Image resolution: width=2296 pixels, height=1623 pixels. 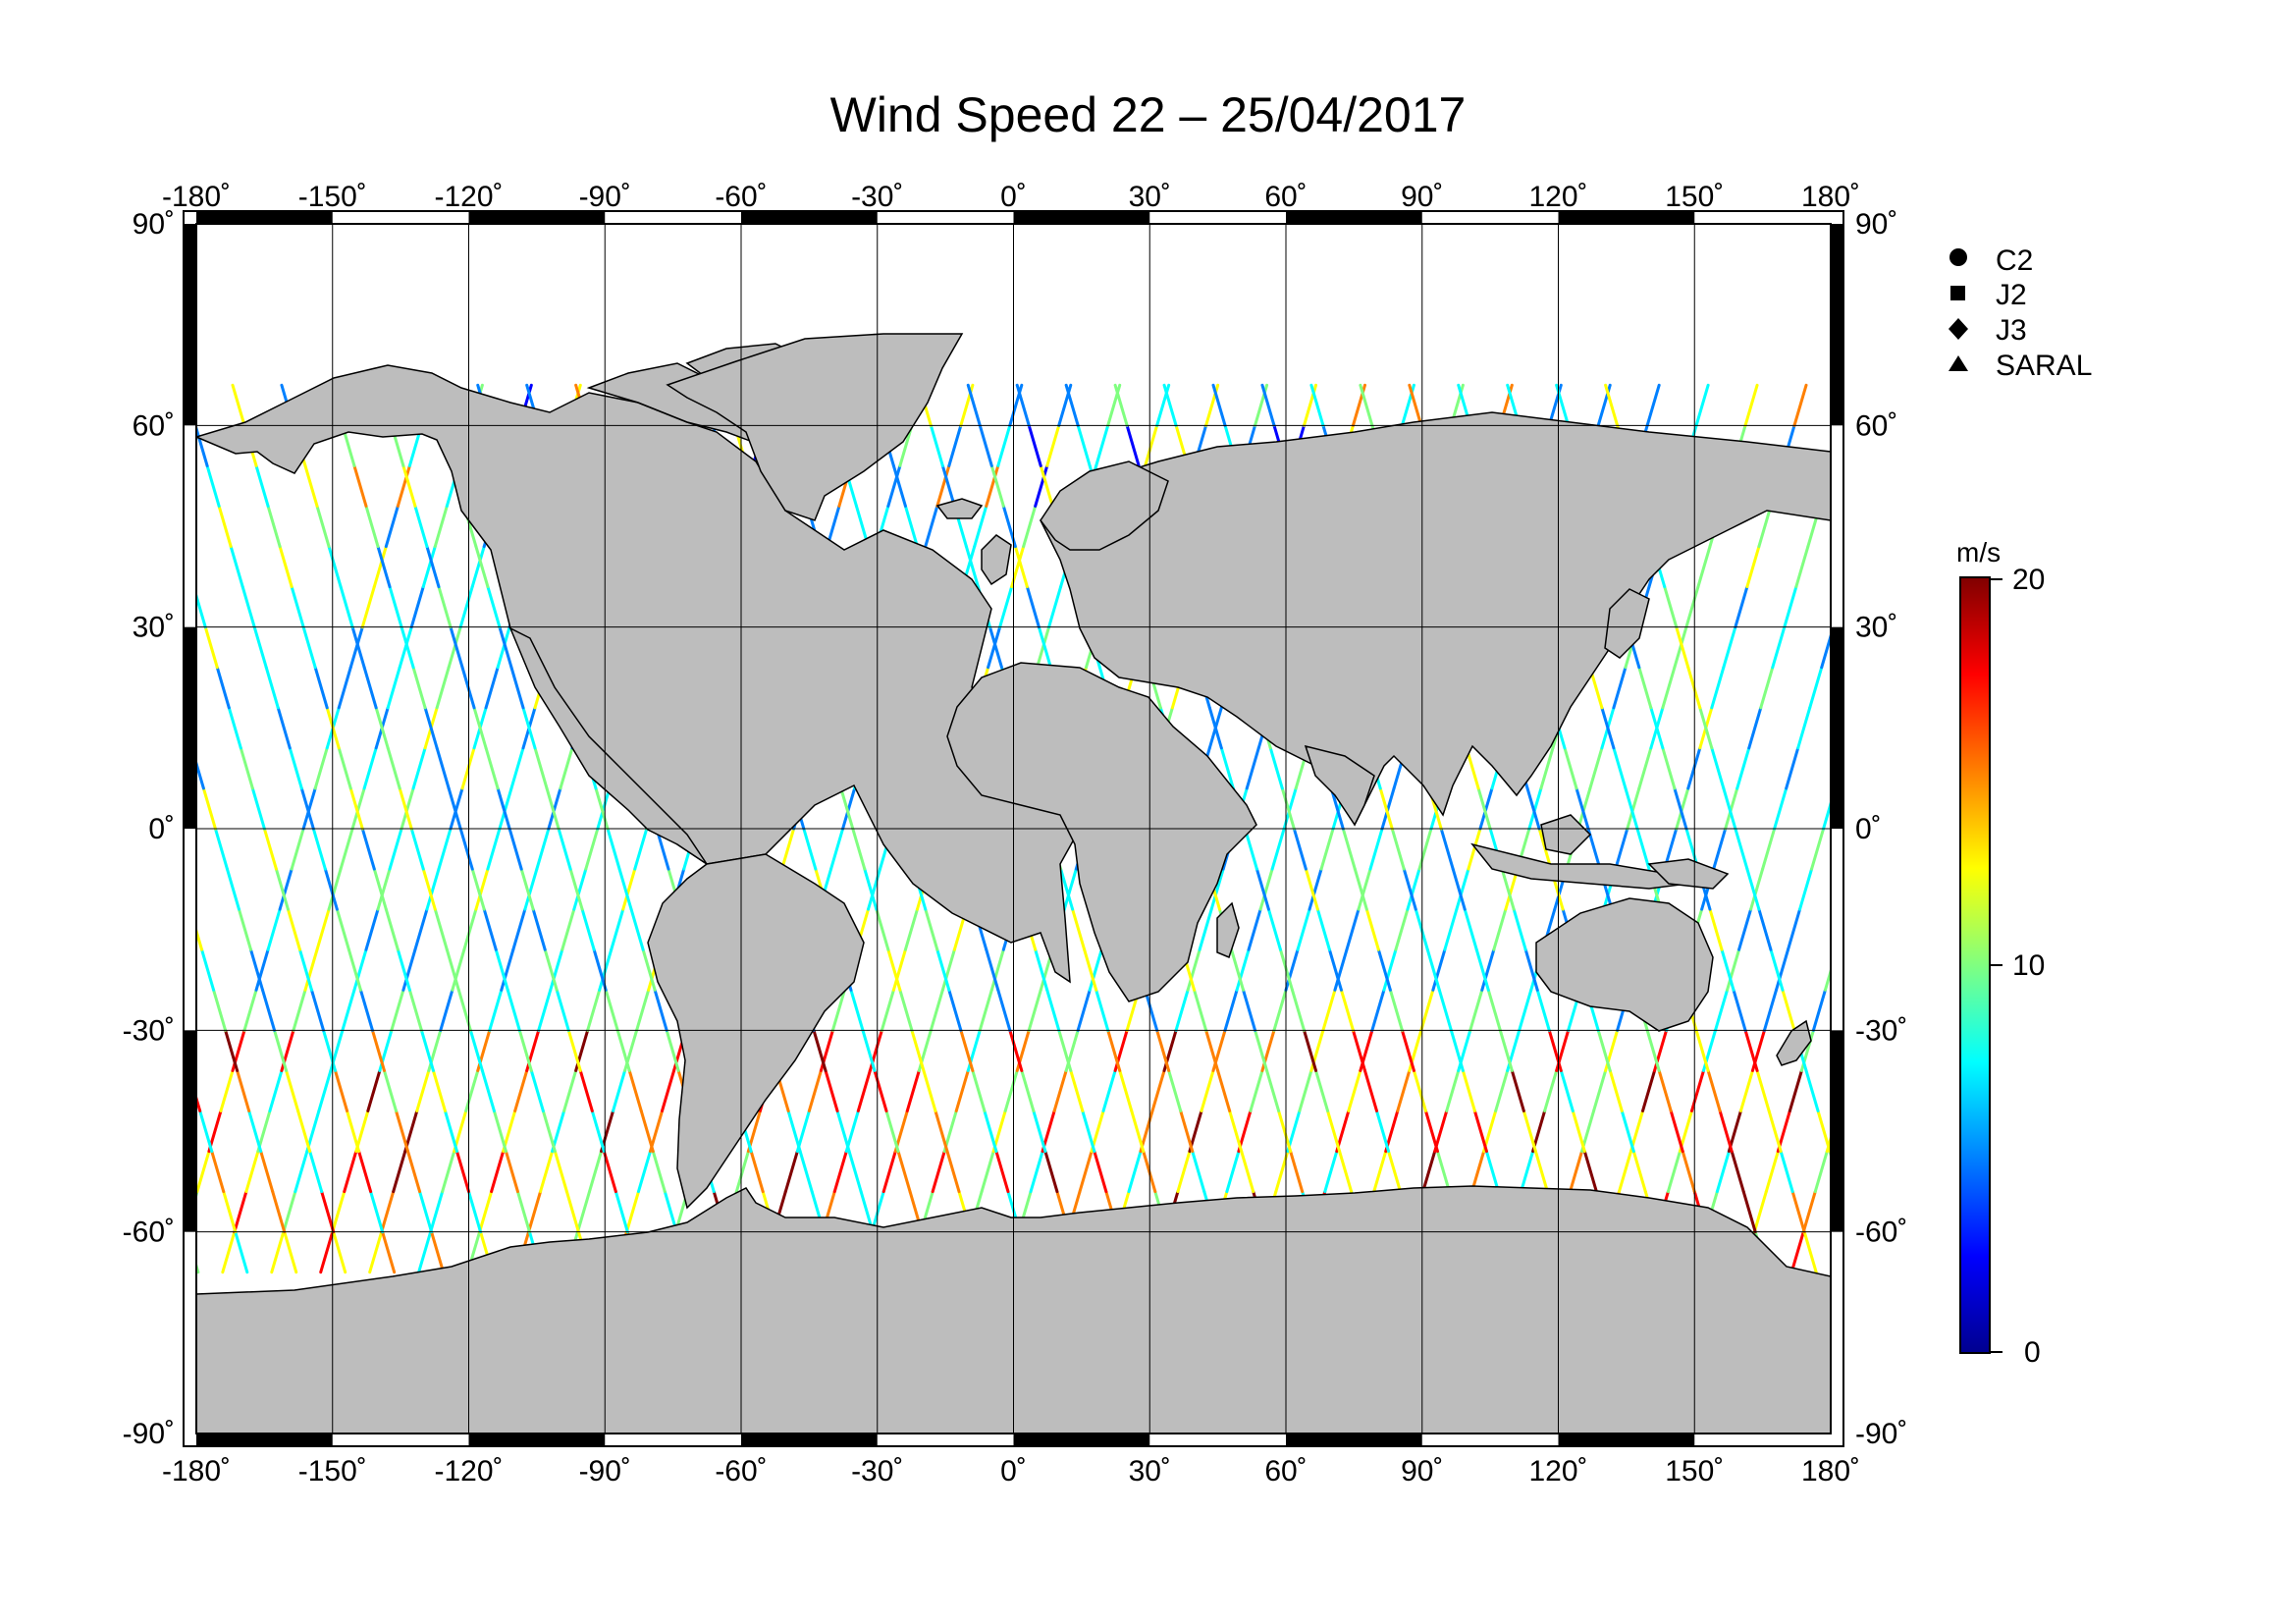 I want to click on land-africa, so click(x=1101, y=832).